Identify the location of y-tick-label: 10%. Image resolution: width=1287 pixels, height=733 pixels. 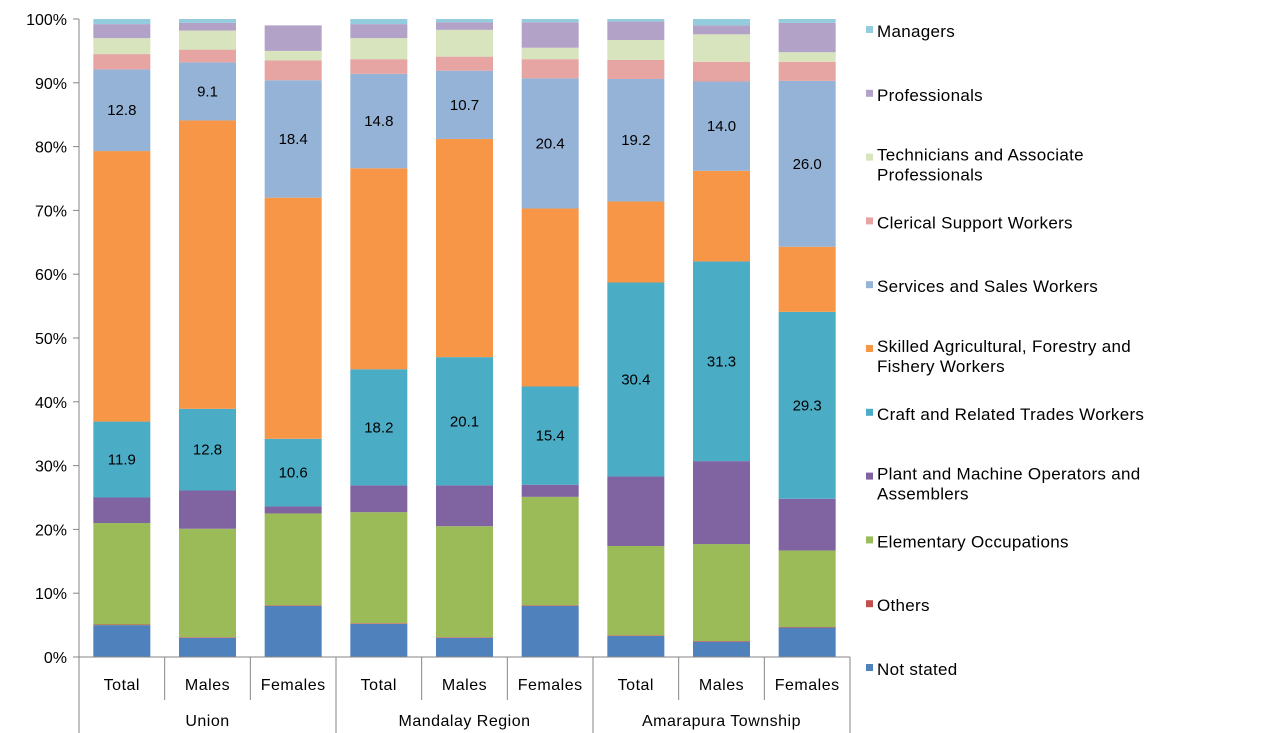
(51, 594).